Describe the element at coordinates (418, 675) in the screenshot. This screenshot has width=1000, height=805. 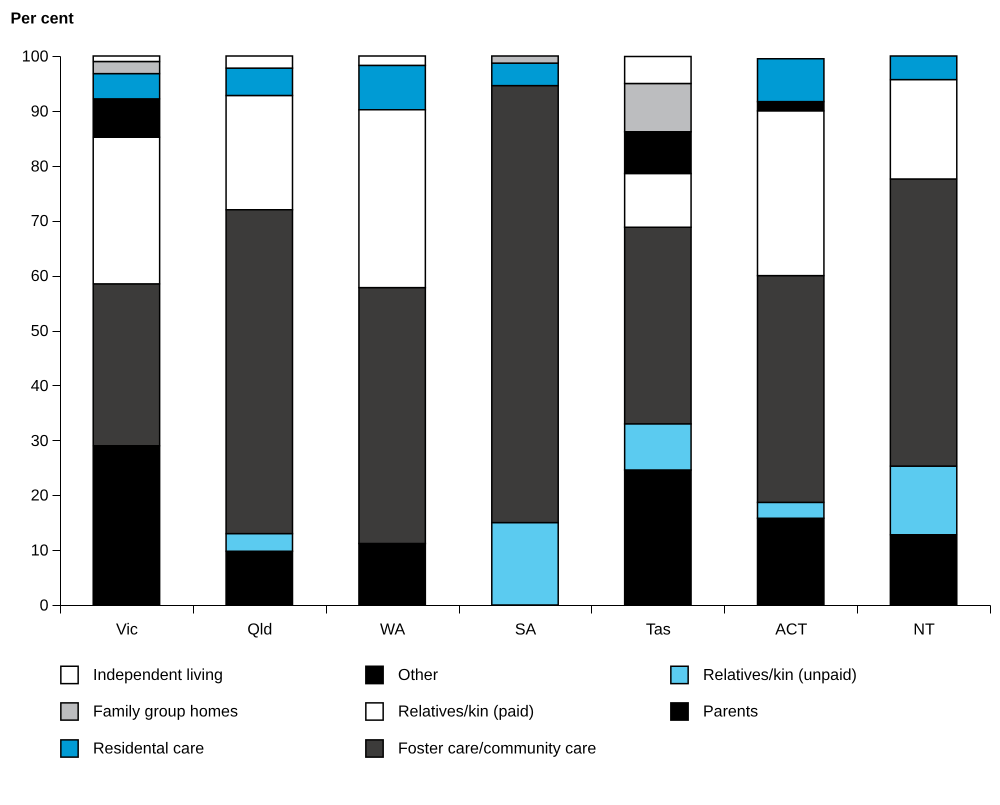
I see `legend-label: Other` at that location.